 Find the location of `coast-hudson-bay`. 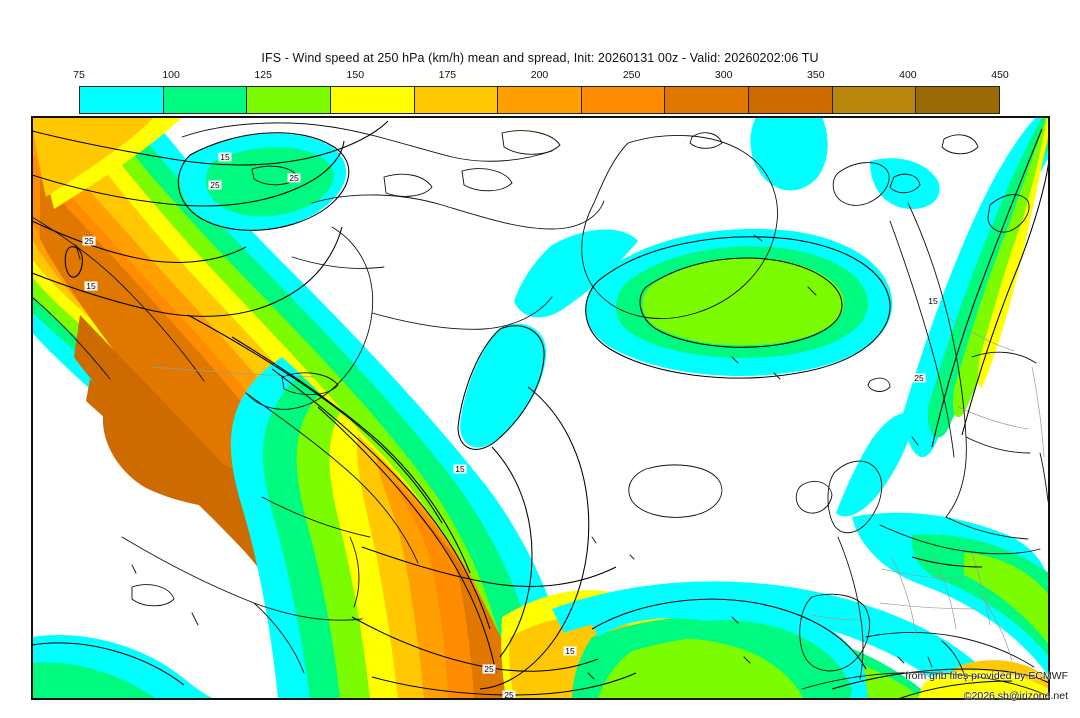

coast-hudson-bay is located at coordinates (309, 318).